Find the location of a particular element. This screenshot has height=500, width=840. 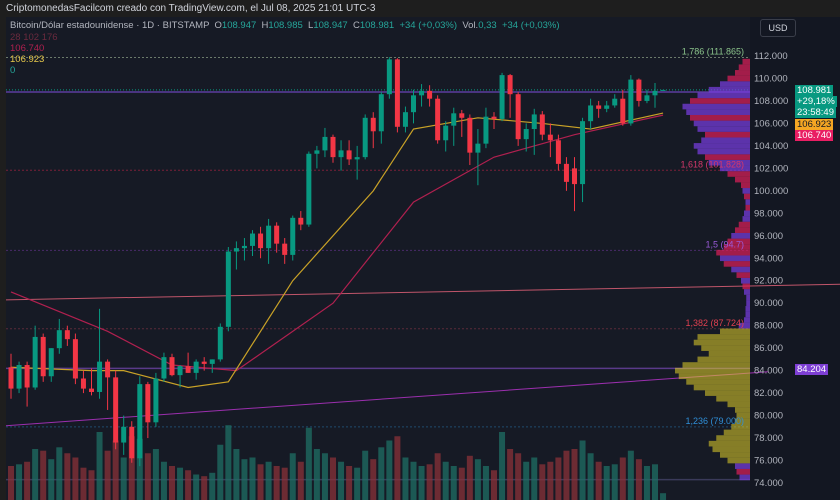

low-value: 108.947 is located at coordinates (330, 25).